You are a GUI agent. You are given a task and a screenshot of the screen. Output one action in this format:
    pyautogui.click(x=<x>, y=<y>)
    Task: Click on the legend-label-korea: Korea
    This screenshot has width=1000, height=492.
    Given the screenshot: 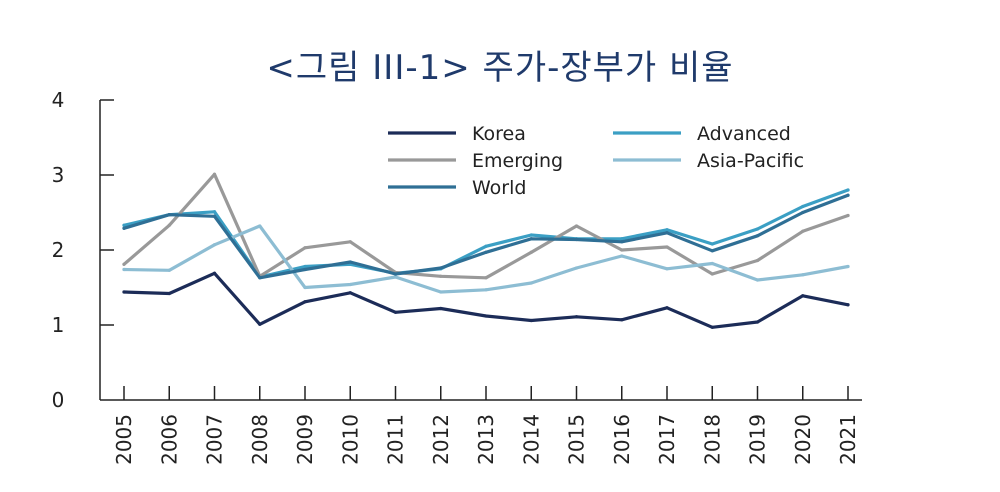 What is the action you would take?
    pyautogui.click(x=499, y=134)
    